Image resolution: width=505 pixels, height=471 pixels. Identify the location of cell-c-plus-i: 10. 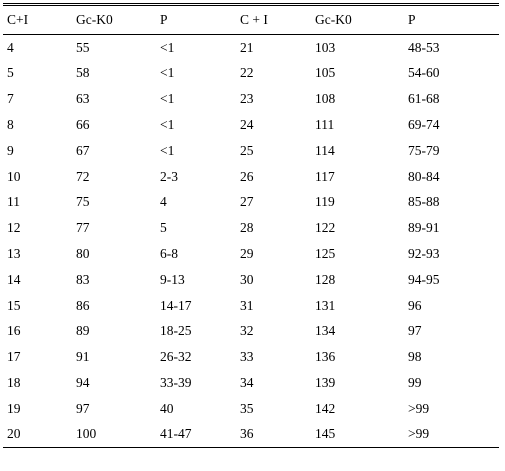
(14, 176).